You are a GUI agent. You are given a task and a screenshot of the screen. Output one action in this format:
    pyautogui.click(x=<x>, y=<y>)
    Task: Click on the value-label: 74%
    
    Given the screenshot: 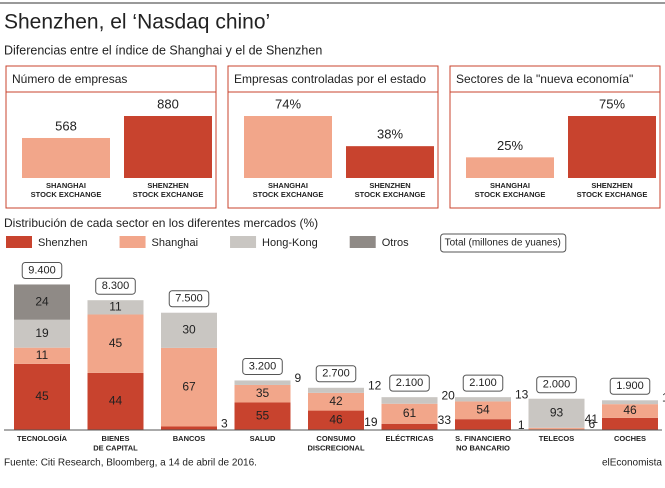 What is the action you would take?
    pyautogui.click(x=288, y=103)
    